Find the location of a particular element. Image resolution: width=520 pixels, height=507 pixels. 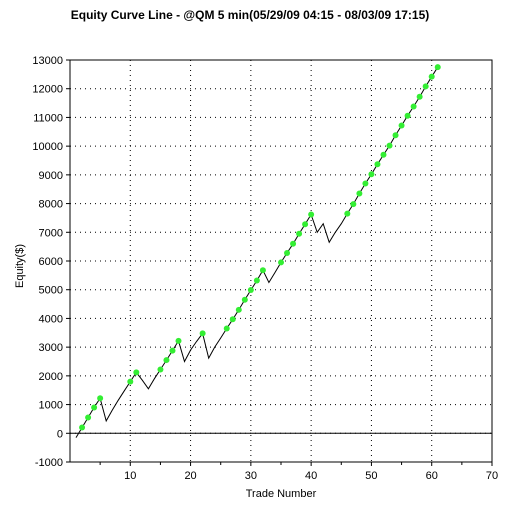

y-tick-label: 12000 is located at coordinates (47, 90).